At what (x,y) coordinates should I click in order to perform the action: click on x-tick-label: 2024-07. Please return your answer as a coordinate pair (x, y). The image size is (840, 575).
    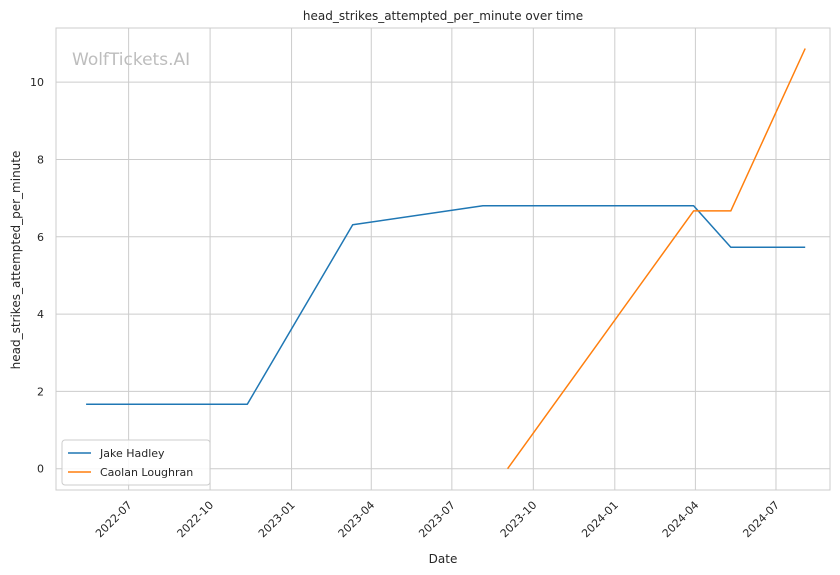
    Looking at the image, I should click on (761, 520).